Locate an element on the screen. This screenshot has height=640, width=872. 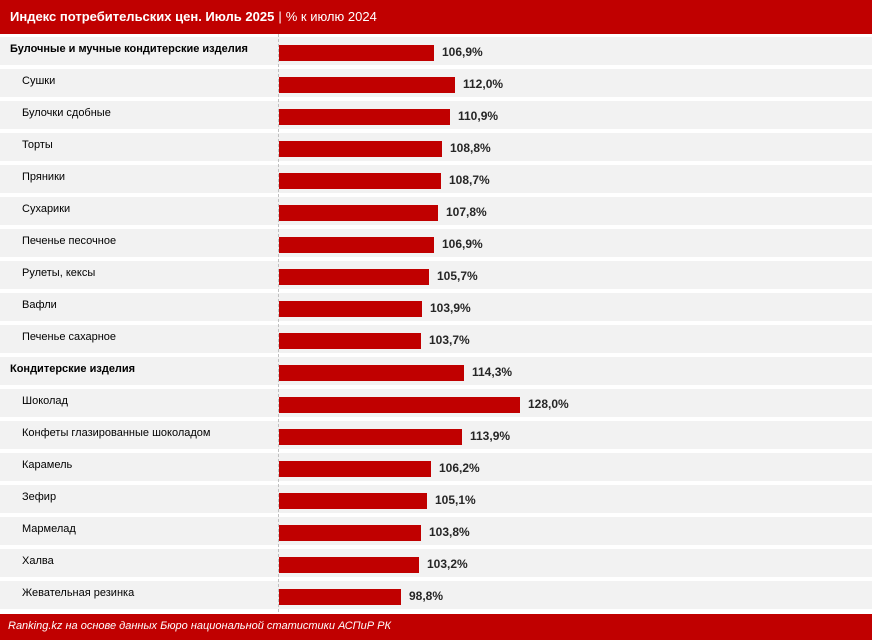
category-row: Жевательная резинка 98,8% is located at coordinates (436, 594).